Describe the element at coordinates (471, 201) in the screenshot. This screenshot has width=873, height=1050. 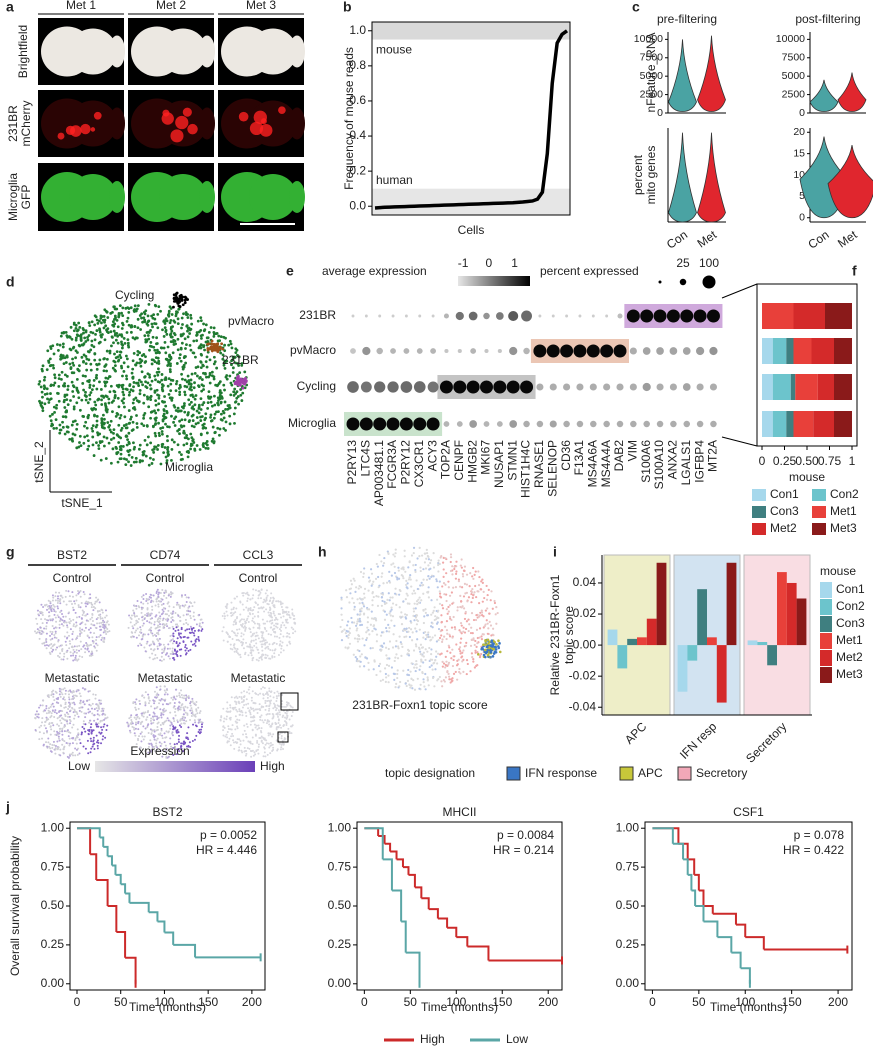
I see `band` at that location.